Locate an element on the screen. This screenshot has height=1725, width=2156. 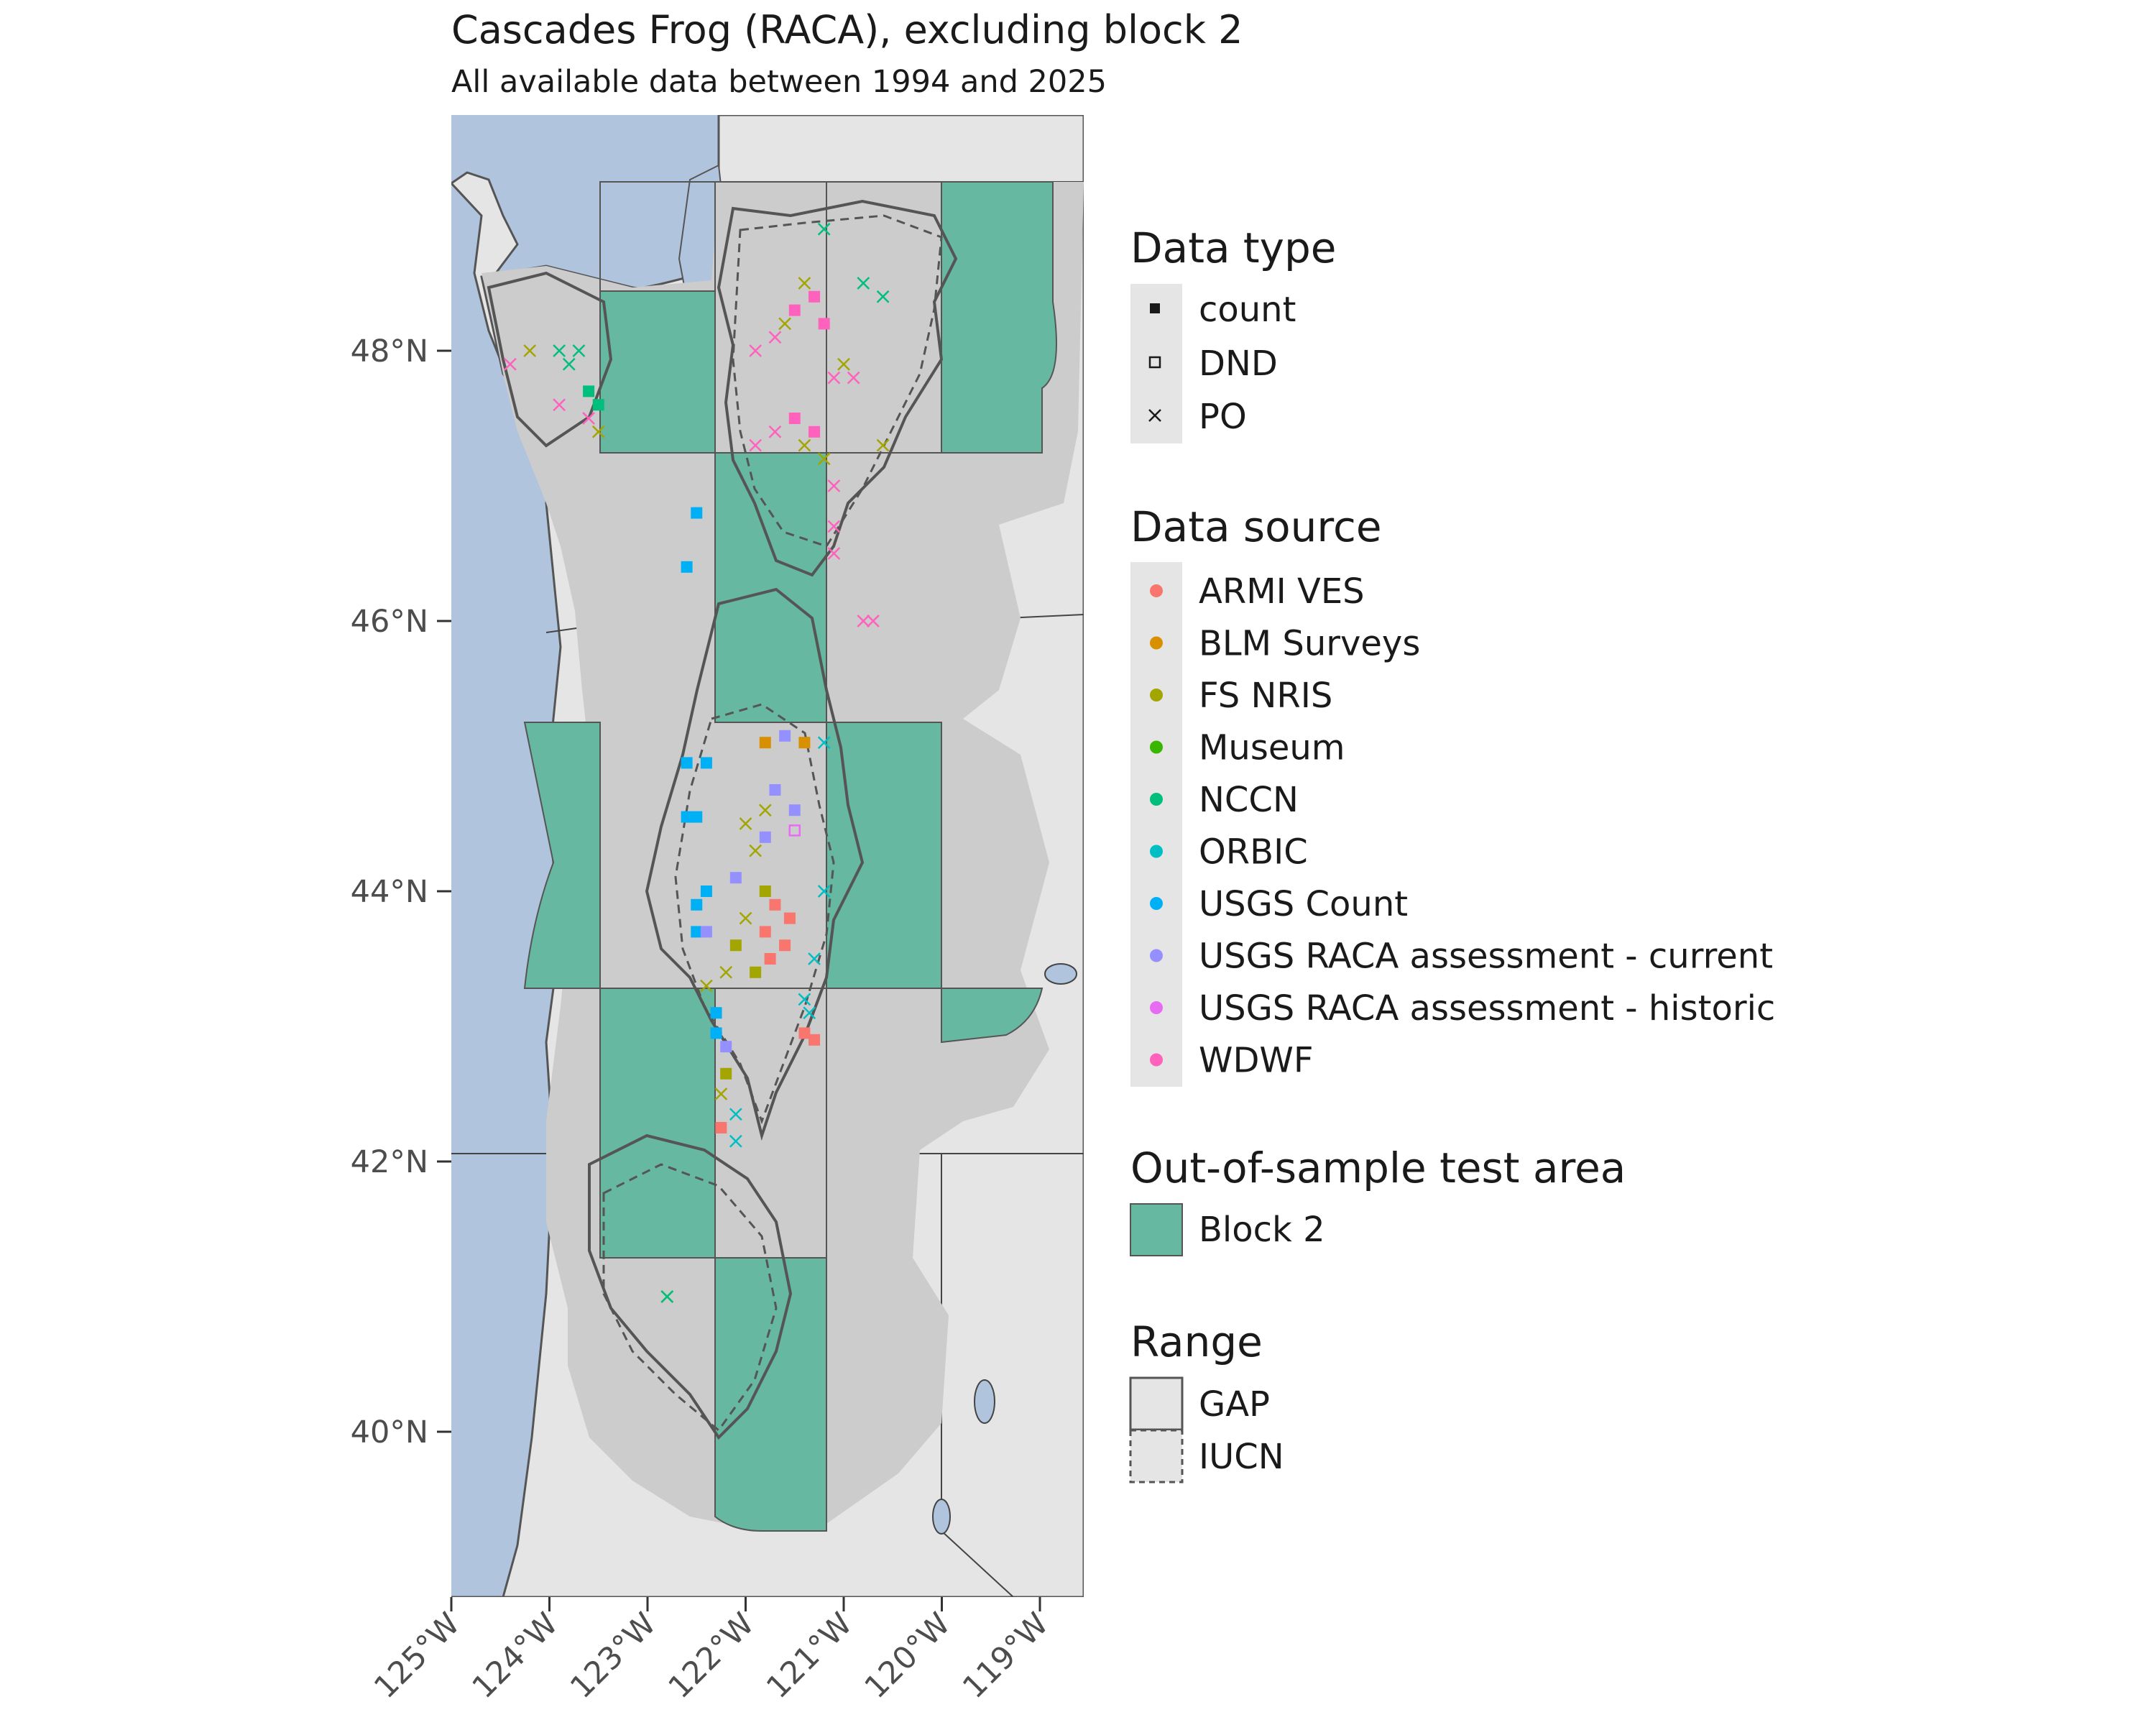
gap-range-klamath is located at coordinates (690, 1286).